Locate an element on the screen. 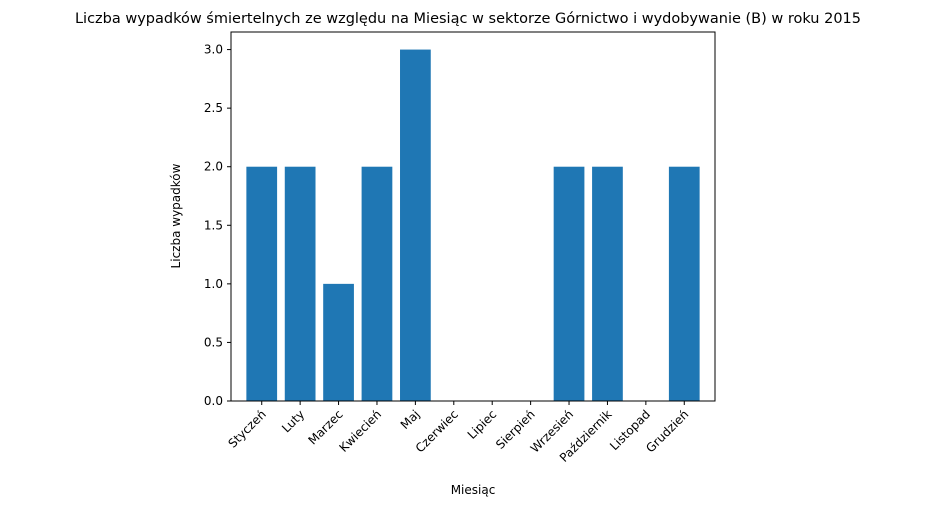 The height and width of the screenshot is (506, 936). x-tick-label: Luty is located at coordinates (293, 421).